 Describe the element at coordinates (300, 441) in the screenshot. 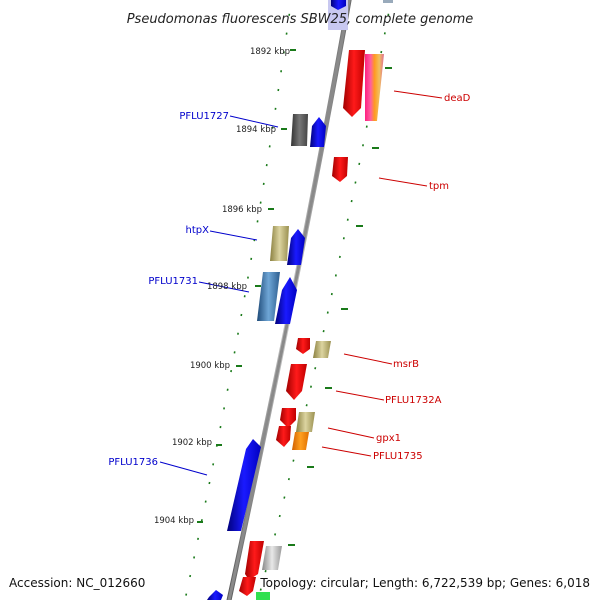

I see `gene-PFLU1735` at that location.